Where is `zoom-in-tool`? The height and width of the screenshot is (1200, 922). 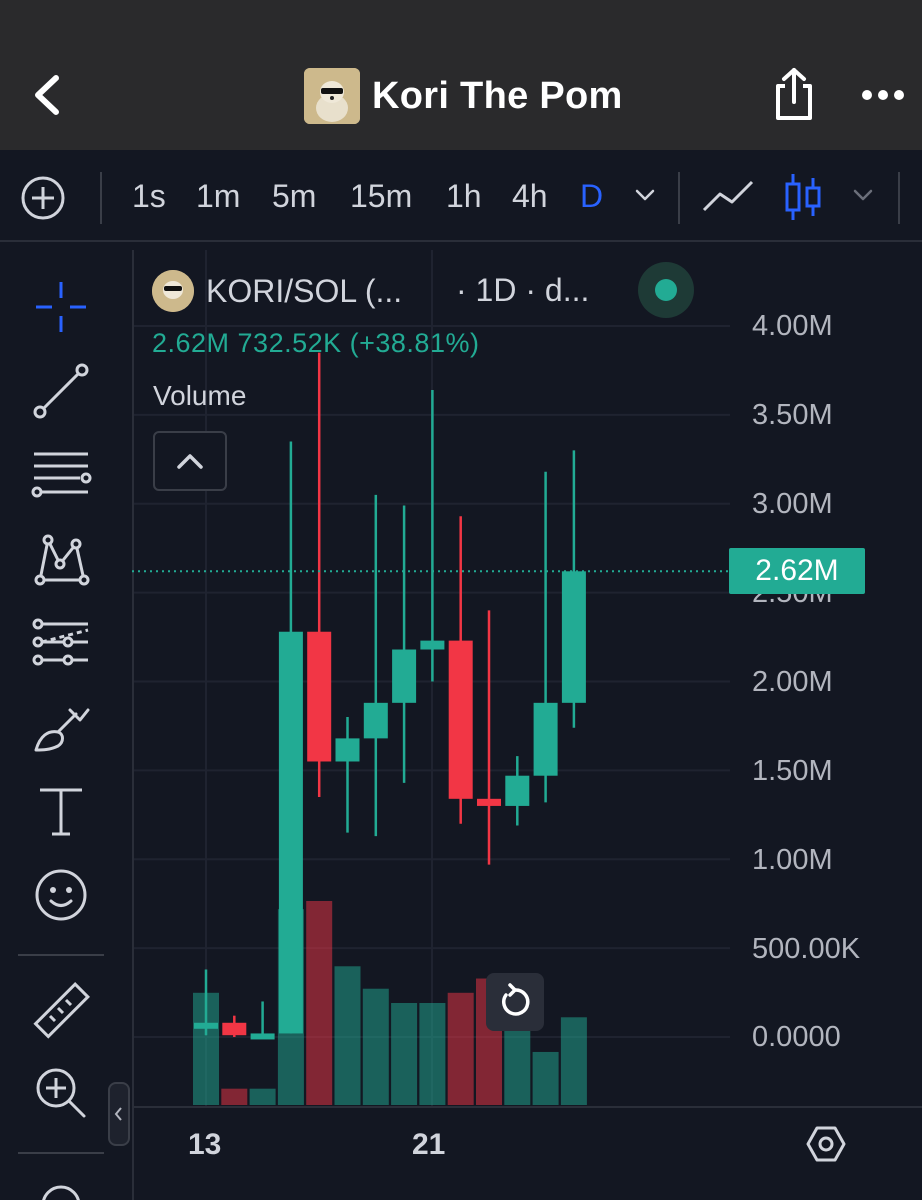
zoom-in-tool is located at coordinates (61, 1093).